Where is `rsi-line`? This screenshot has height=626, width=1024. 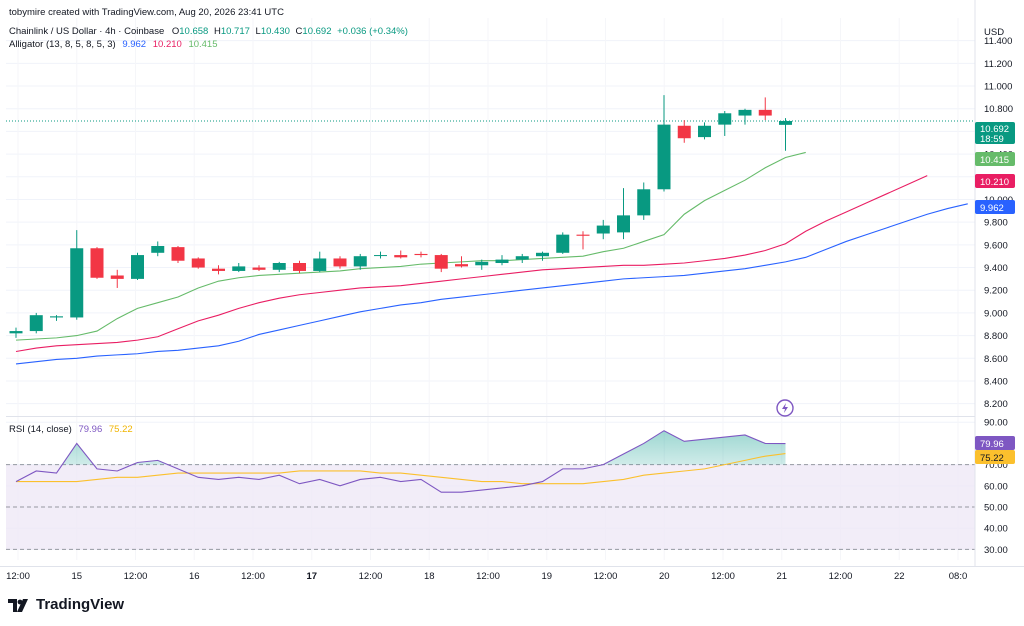 rsi-line is located at coordinates (400, 461).